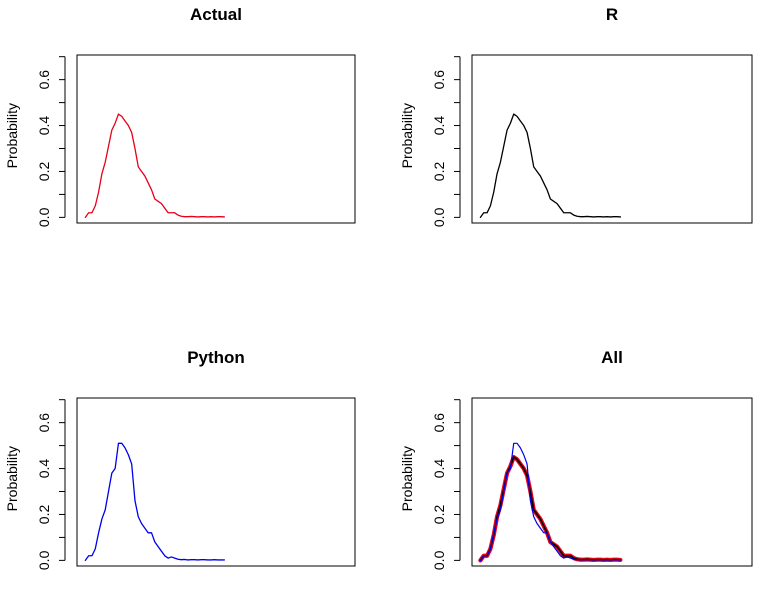 The height and width of the screenshot is (597, 782). I want to click on chart-title: R, so click(612, 14).